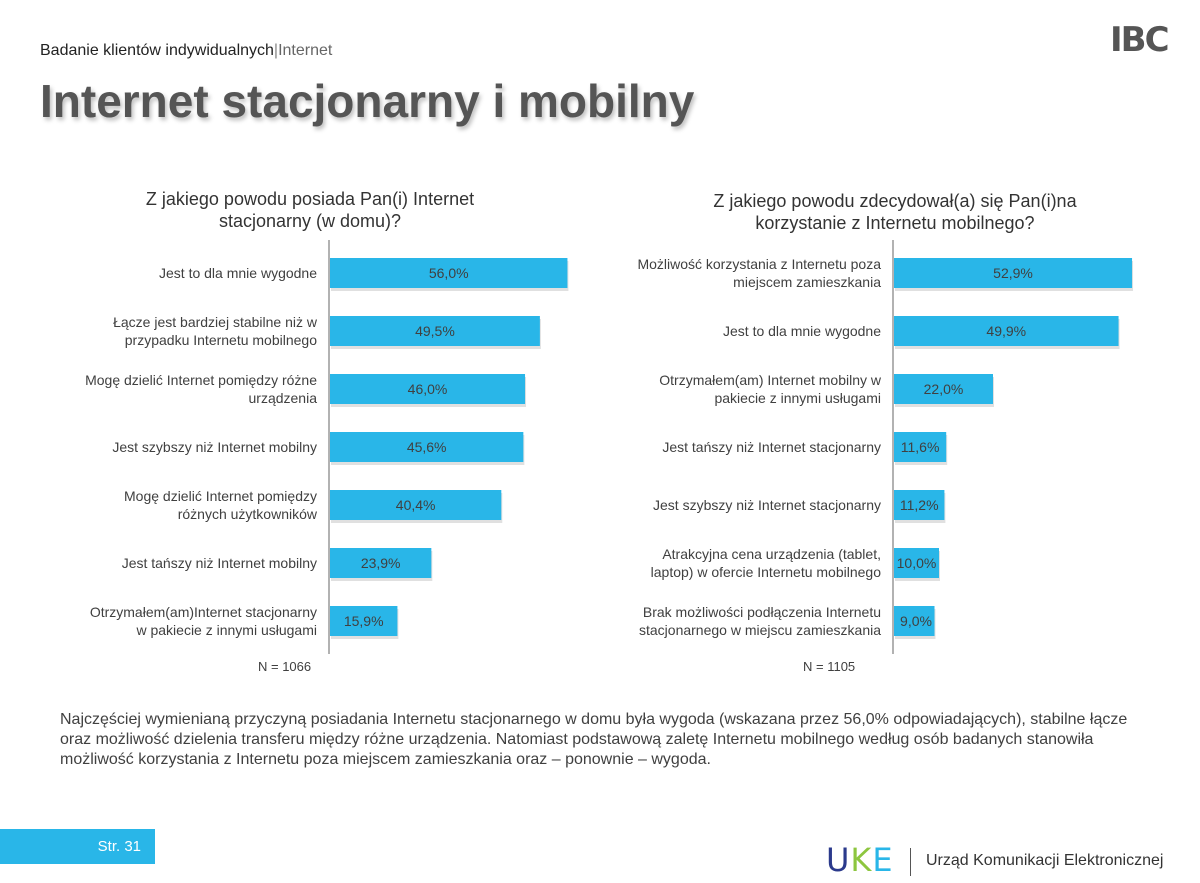  What do you see at coordinates (215, 322) in the screenshot?
I see `left-chart-category-label-line: Łącze jest bardziej stabilne niż w` at bounding box center [215, 322].